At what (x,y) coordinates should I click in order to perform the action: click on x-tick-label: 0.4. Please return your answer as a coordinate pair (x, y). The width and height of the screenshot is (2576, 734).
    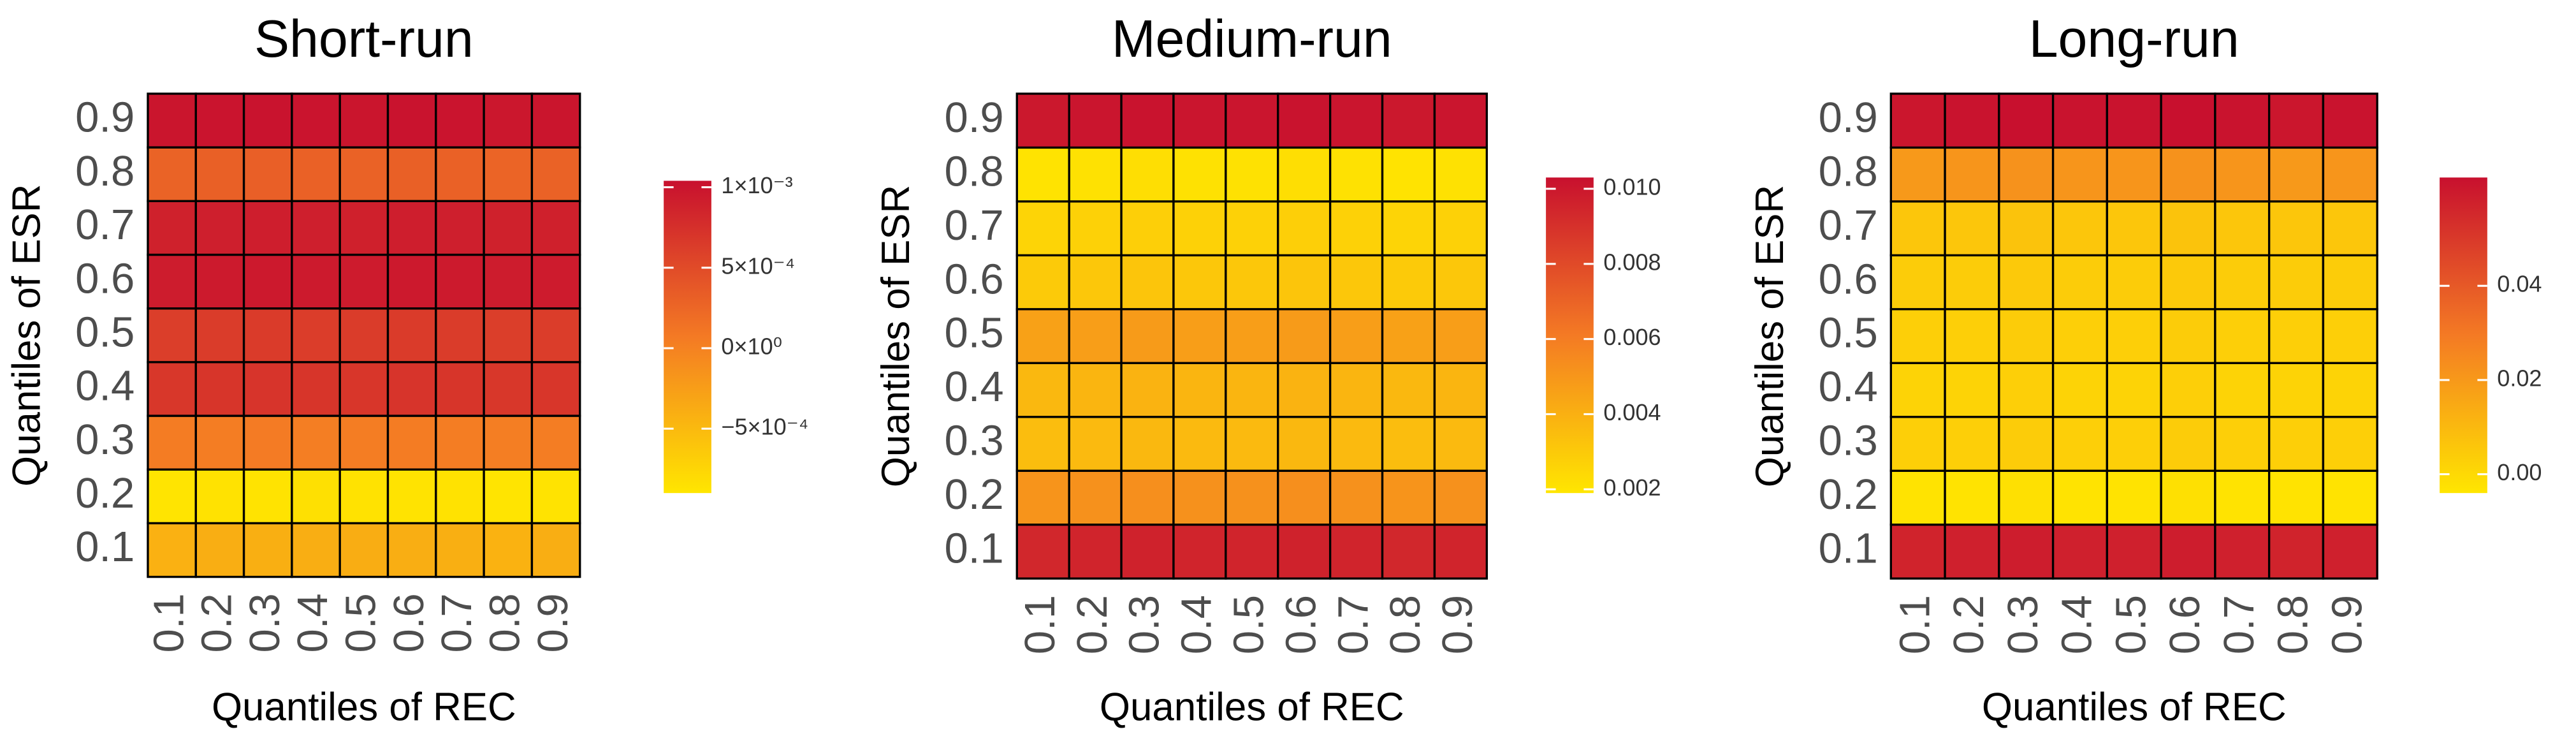
    Looking at the image, I should click on (313, 622).